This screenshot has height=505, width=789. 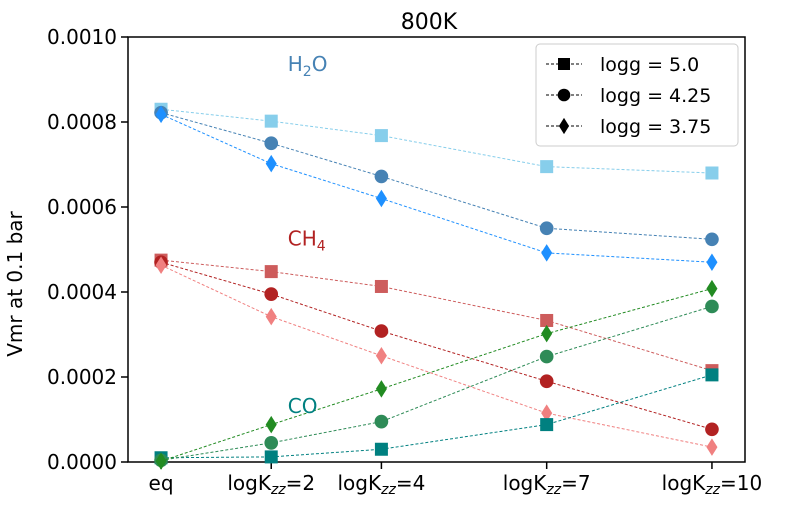 I want to click on y-tick-label: 0.0000, so click(x=82, y=462).